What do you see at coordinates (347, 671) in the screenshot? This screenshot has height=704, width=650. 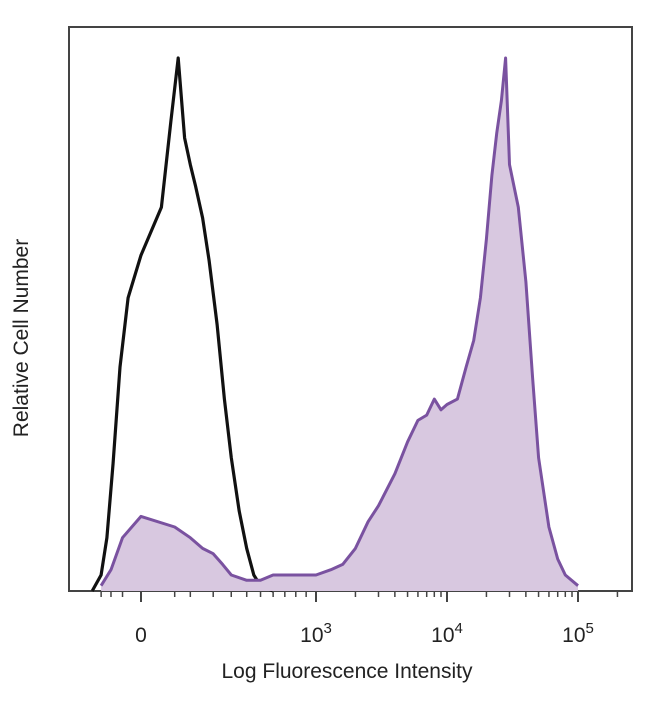 I see `x-axis-label: Log Fluorescence Intensity` at bounding box center [347, 671].